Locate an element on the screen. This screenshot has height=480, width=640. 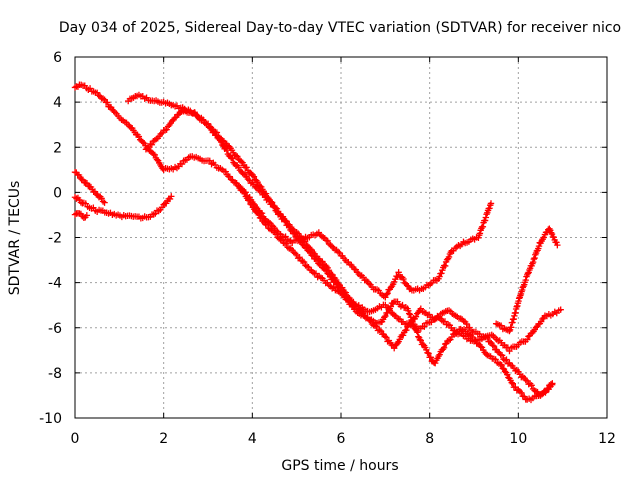
y-tick-label: -6 is located at coordinates (55, 329).